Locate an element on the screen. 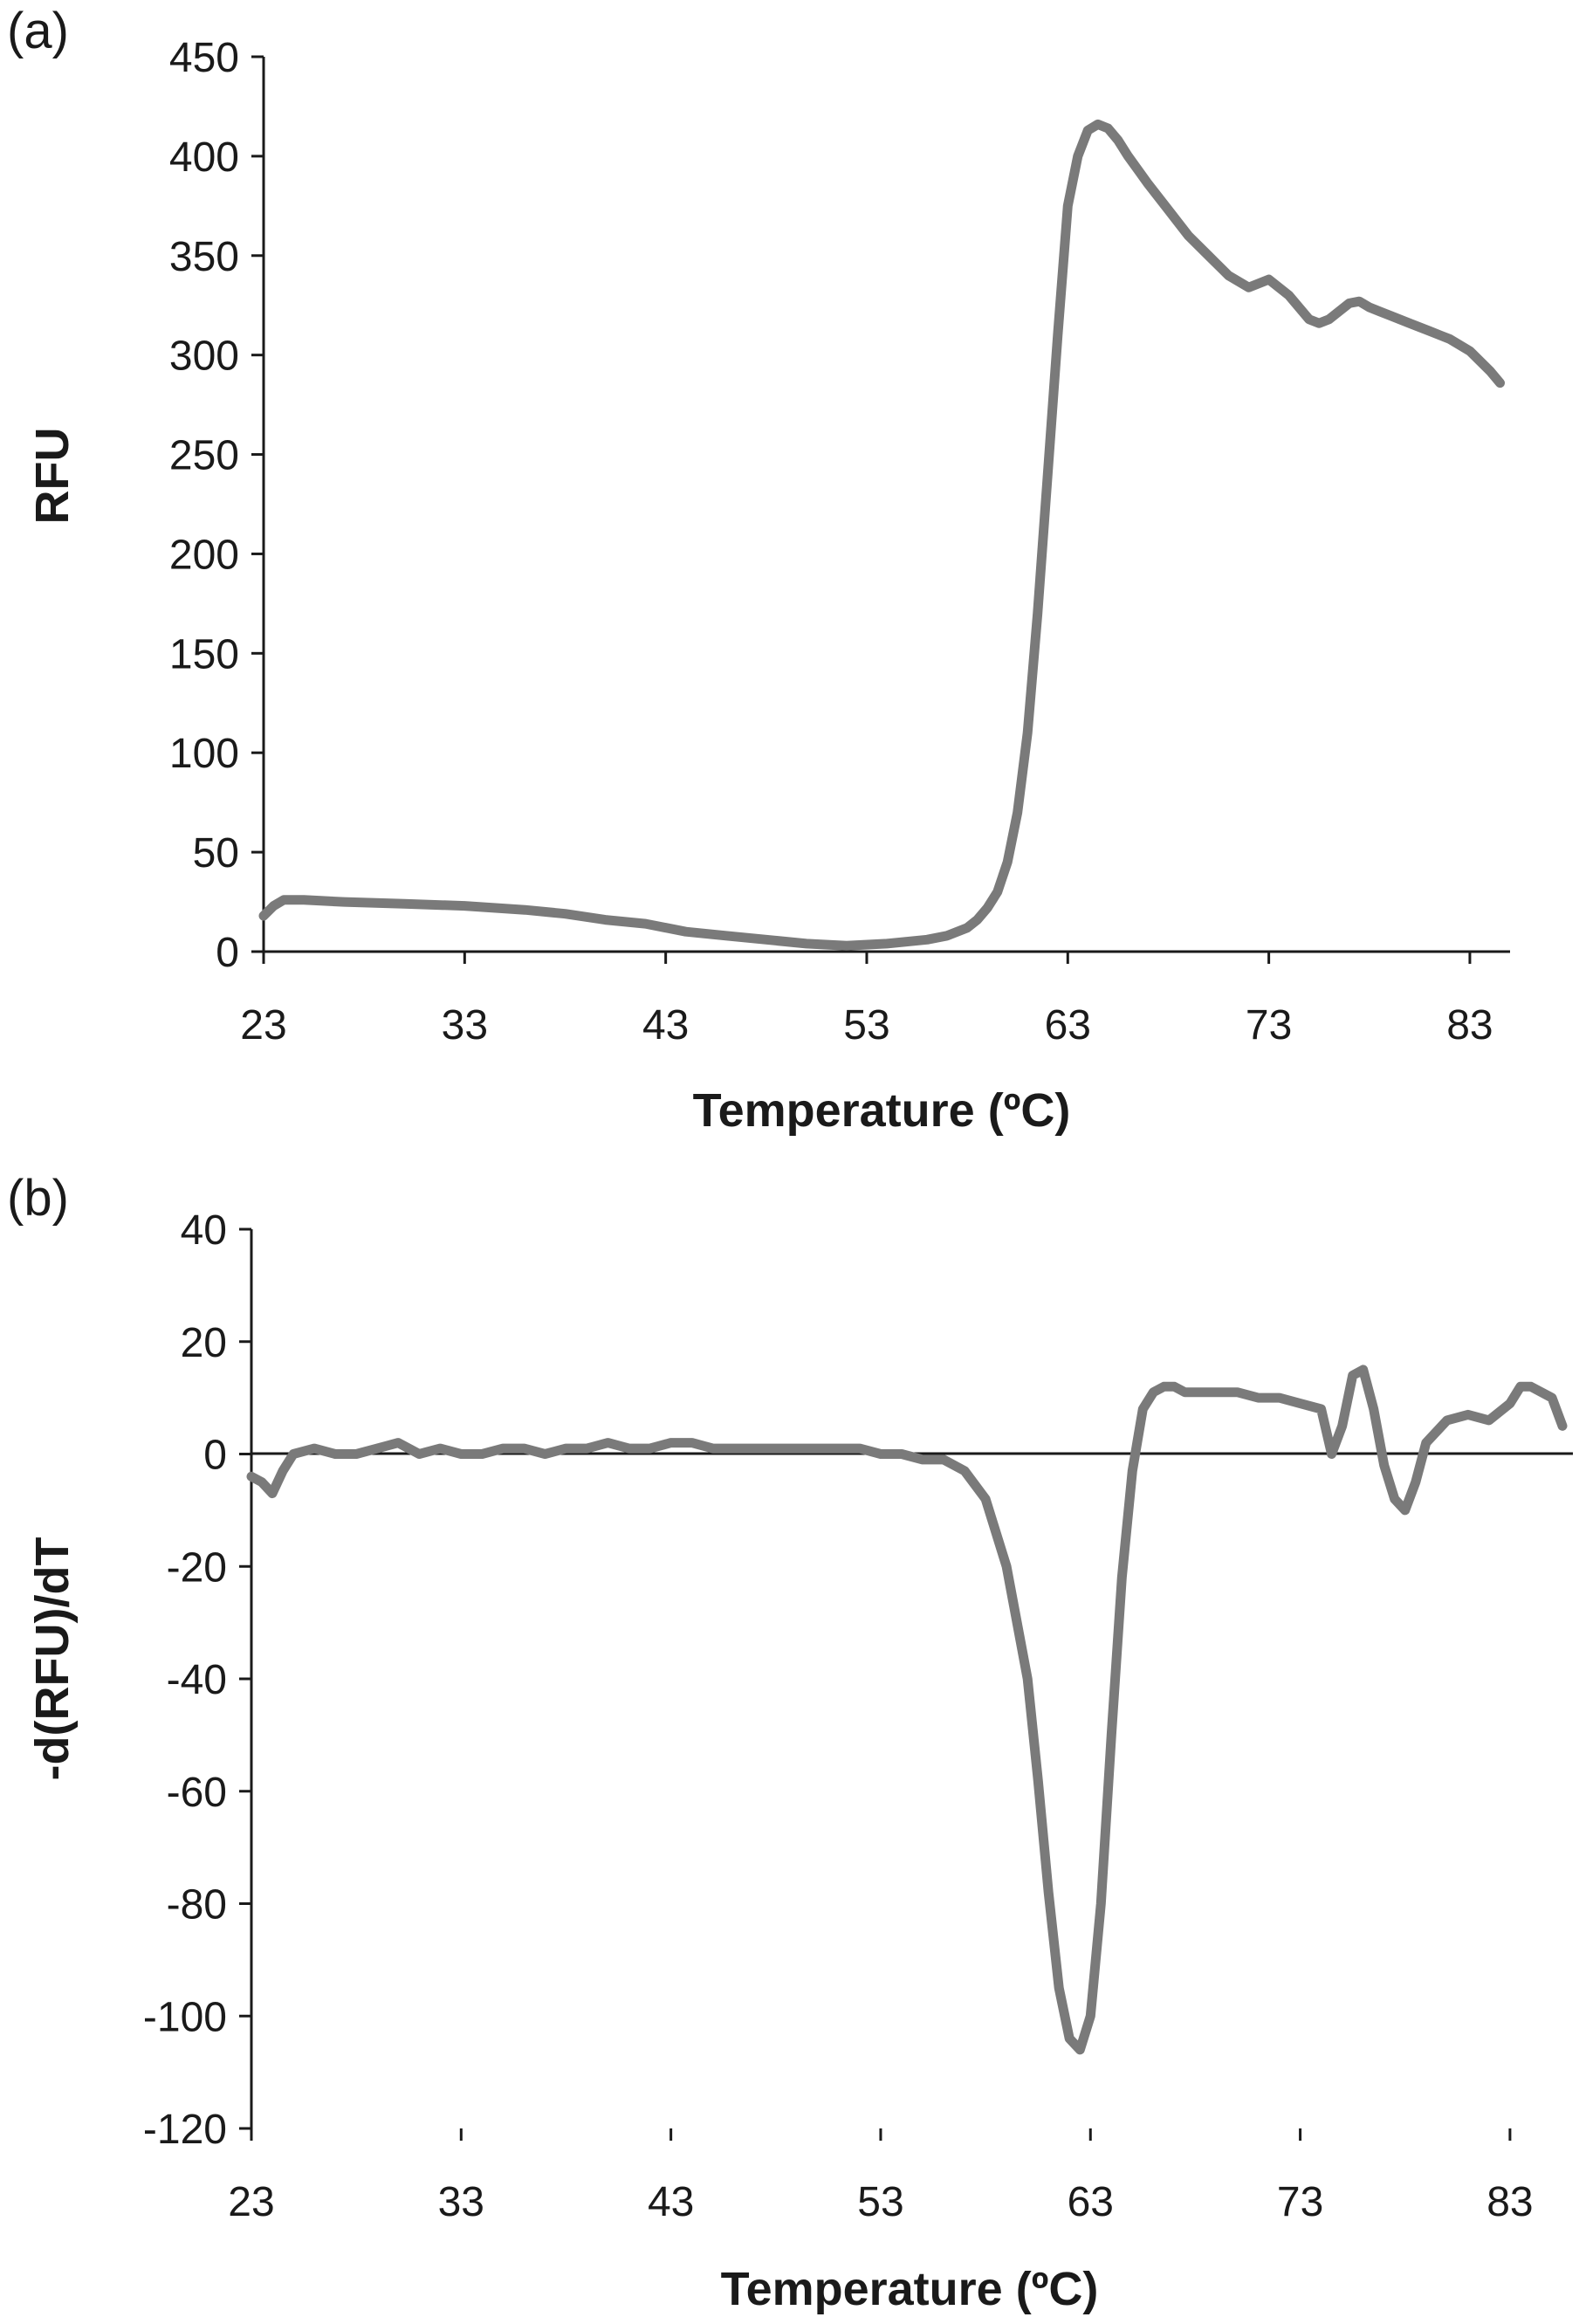  panel-b-x-tick-label: 53 is located at coordinates (880, 2202).